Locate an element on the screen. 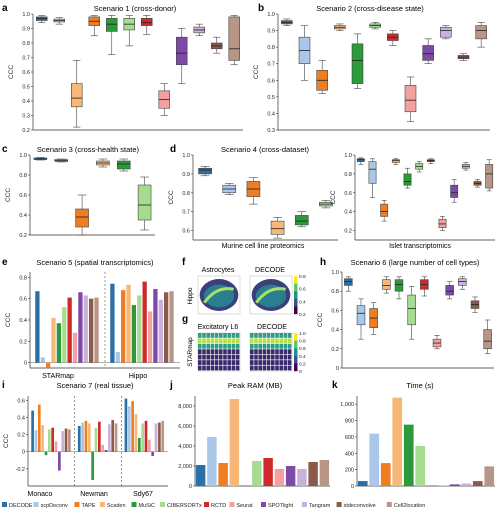 The image size is (500, 511). panel-f-left-tissue-core is located at coordinates (219, 296).